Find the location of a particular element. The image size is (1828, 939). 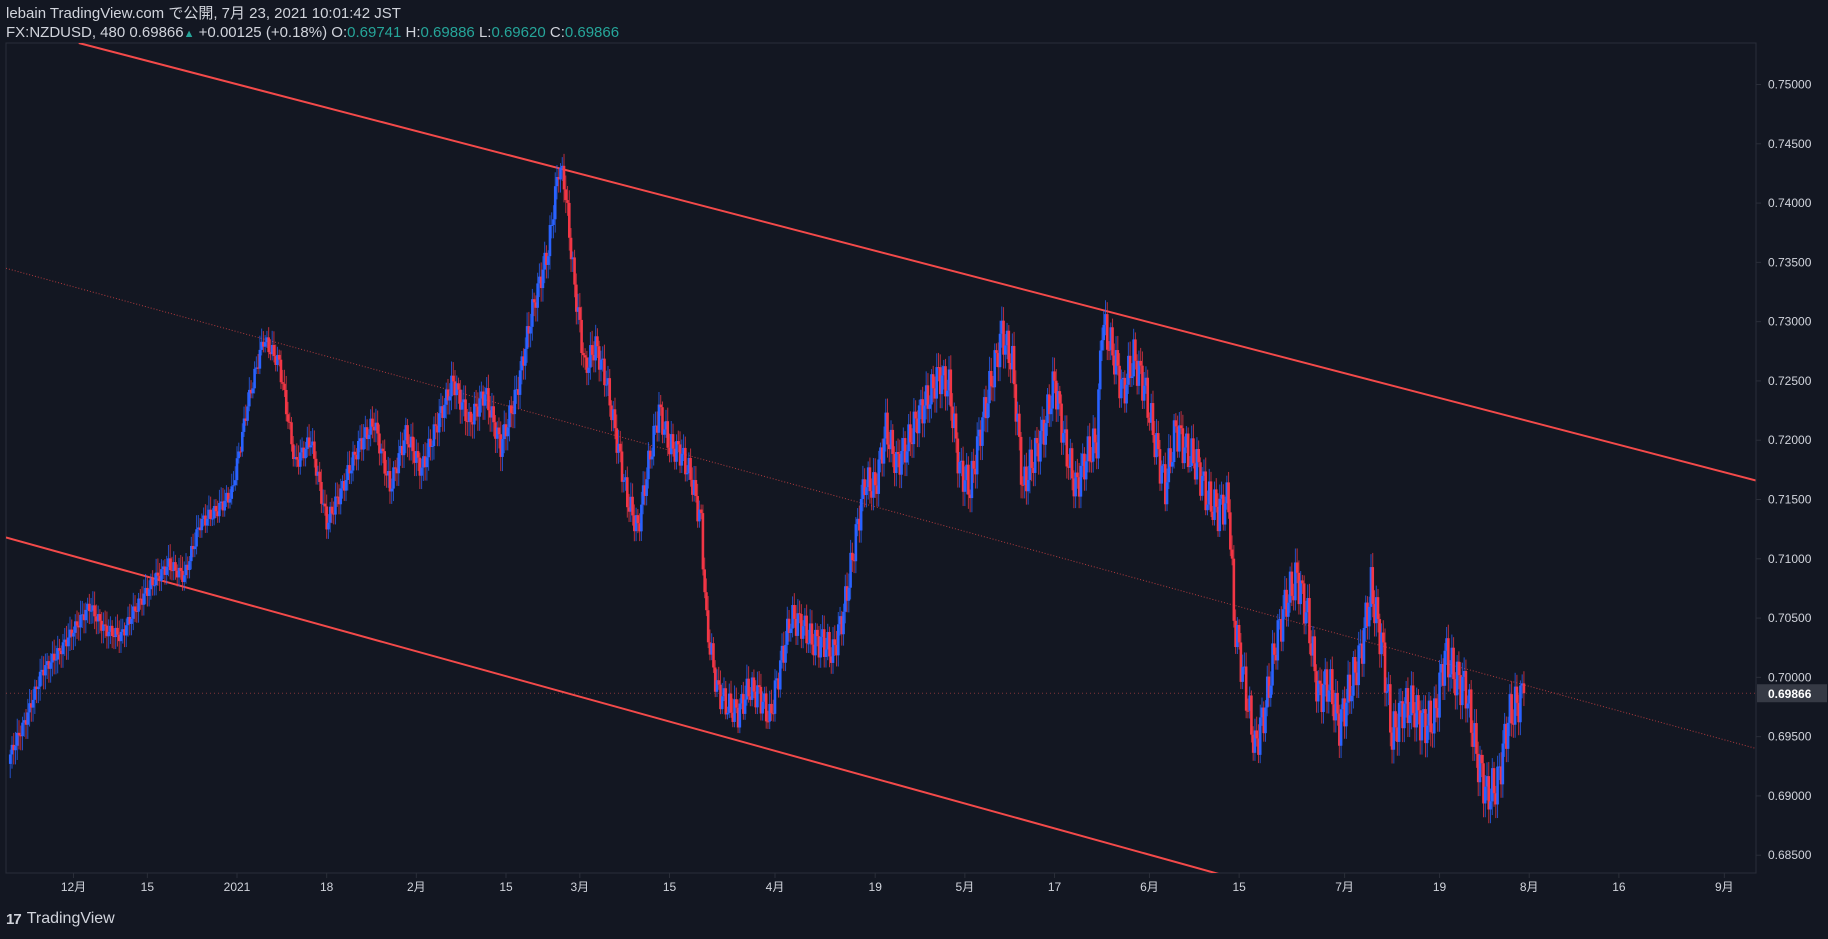

symbol-label: FX:NZDUSD, 480 is located at coordinates (66, 32).